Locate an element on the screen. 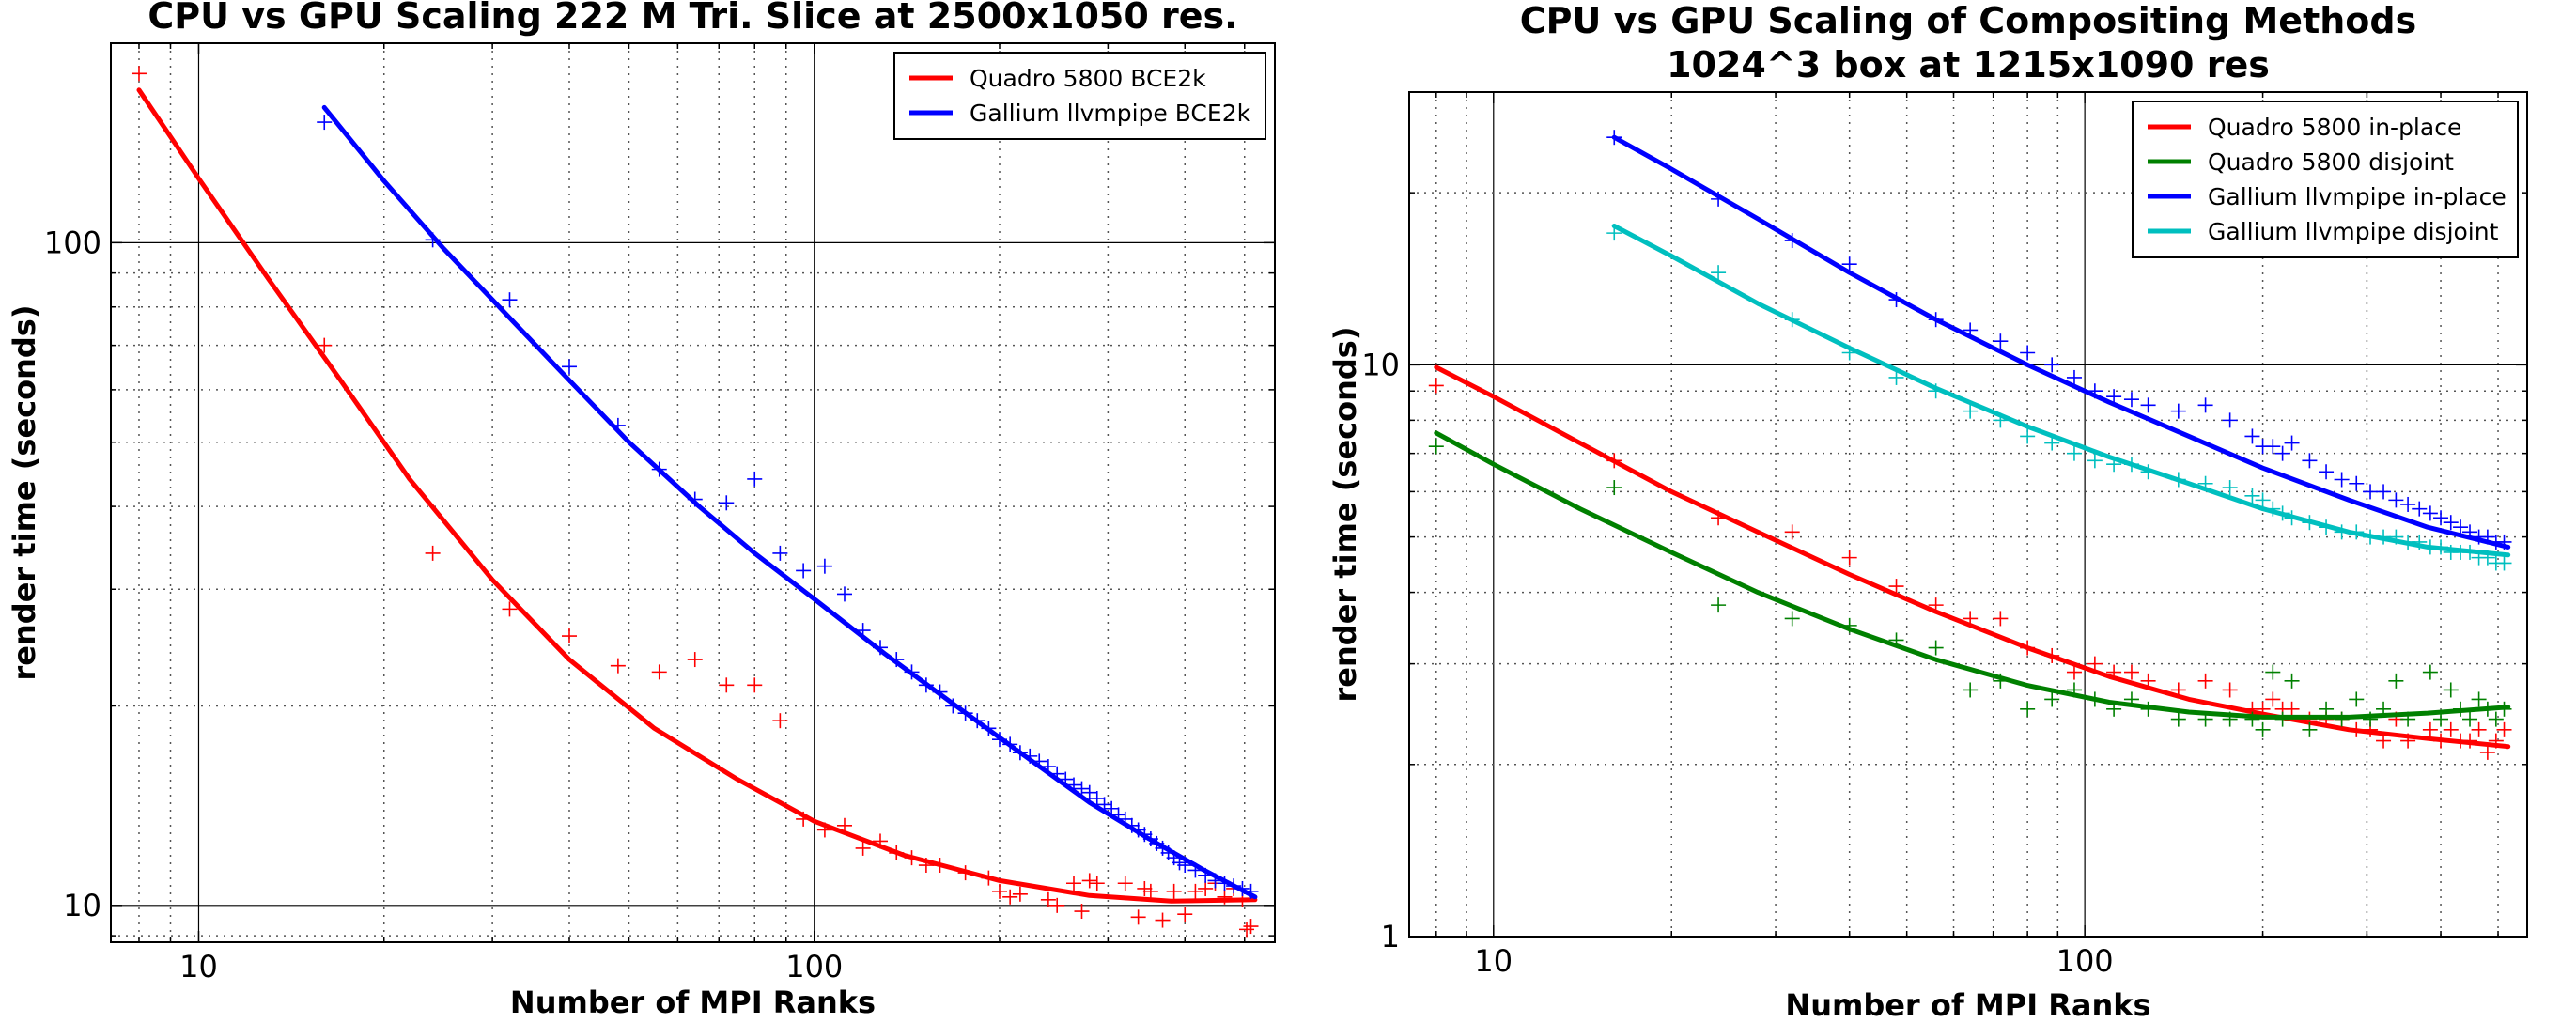 The image size is (2576, 1023). legend-entry: Quadro 5800 BCE2k is located at coordinates (1057, 78).